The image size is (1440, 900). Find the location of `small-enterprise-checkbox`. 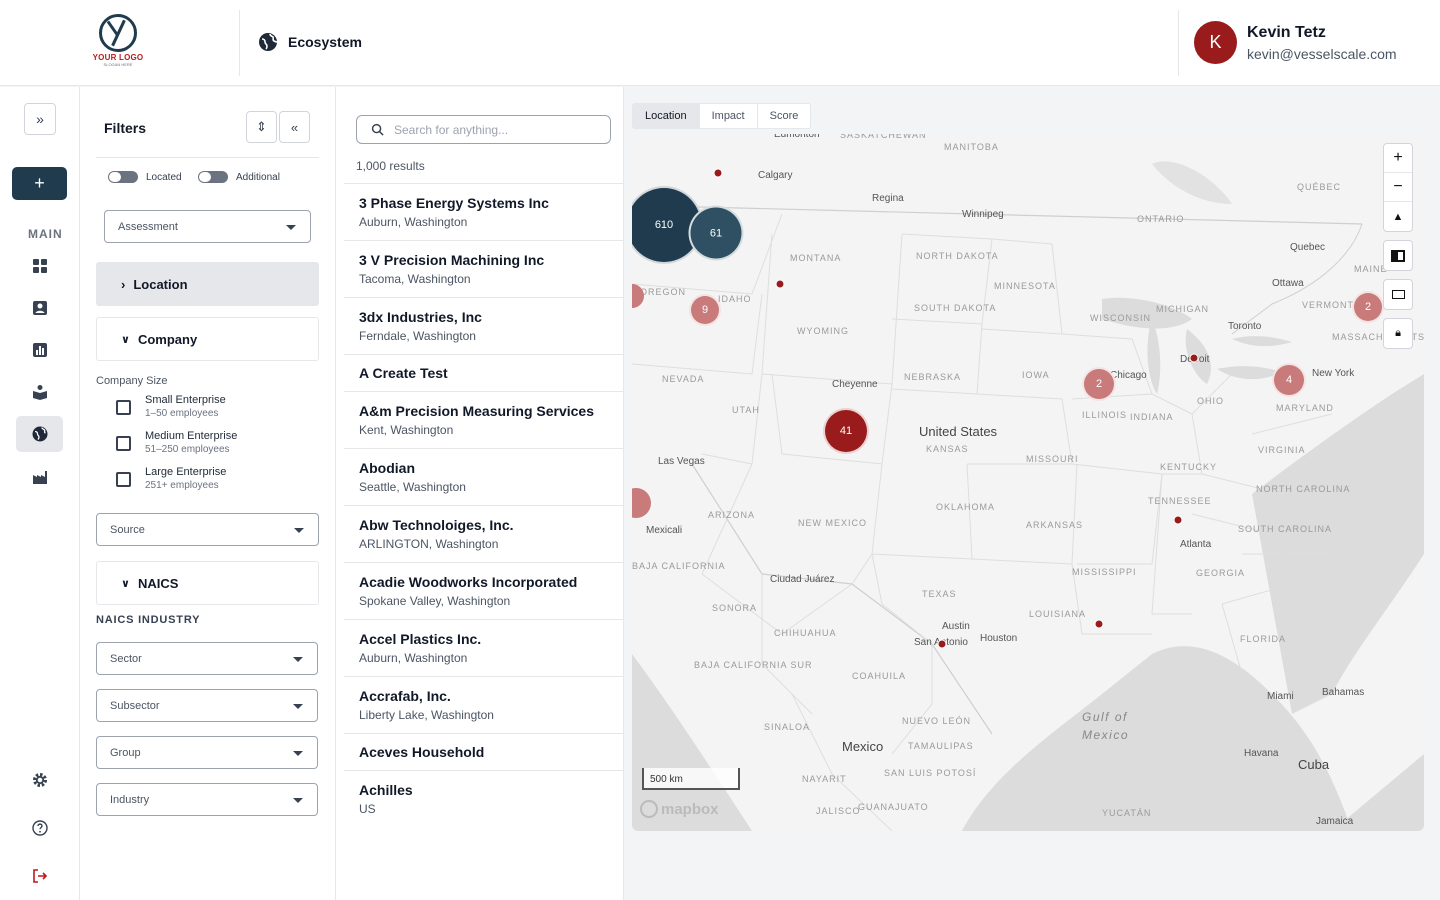

small-enterprise-checkbox is located at coordinates (123, 407).